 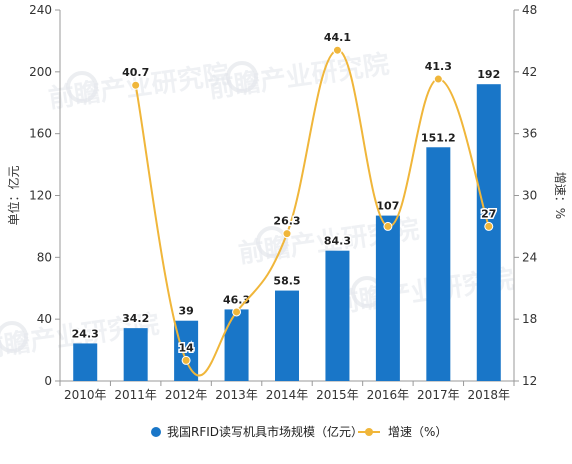 I want to click on y-tick-label-right: 18, so click(x=529, y=319).